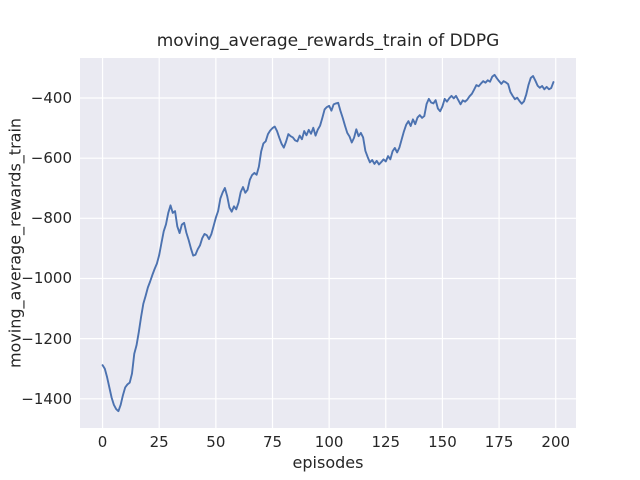 The image size is (640, 480). What do you see at coordinates (328, 41) in the screenshot?
I see `chart-title: moving_average_rewards_train of DDPG` at bounding box center [328, 41].